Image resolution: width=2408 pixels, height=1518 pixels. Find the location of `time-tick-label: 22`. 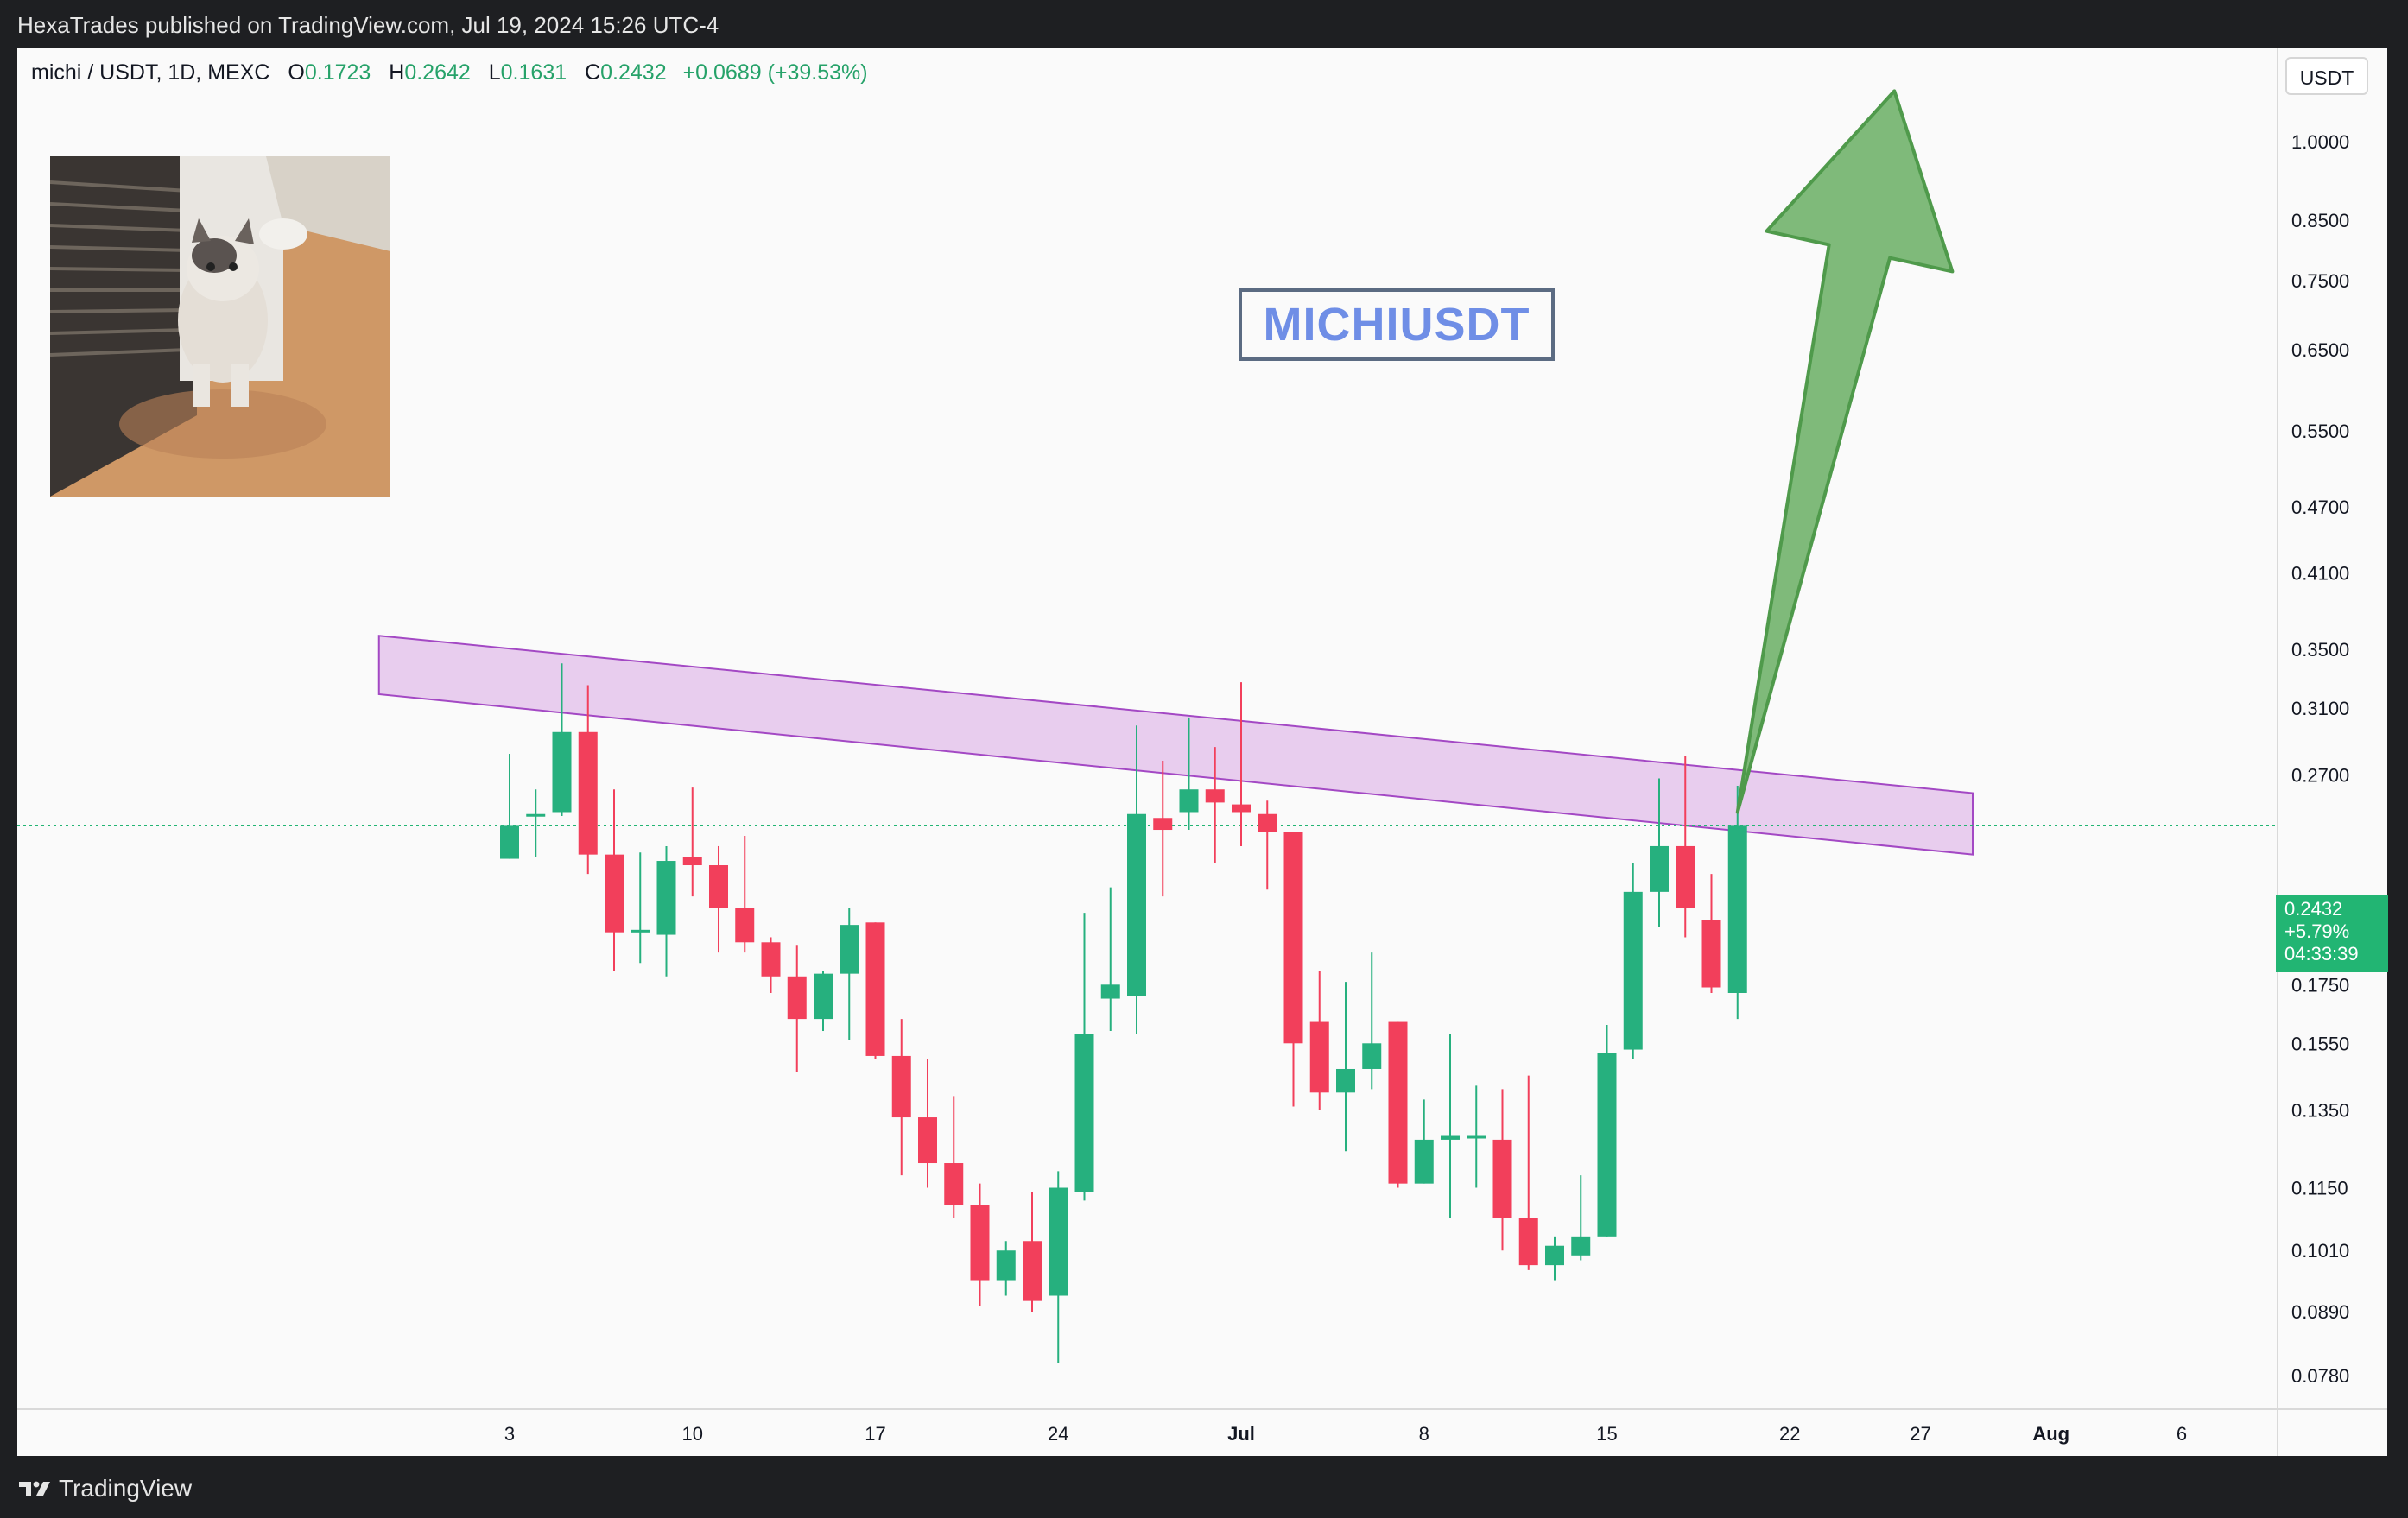

time-tick-label: 22 is located at coordinates (1789, 1434).